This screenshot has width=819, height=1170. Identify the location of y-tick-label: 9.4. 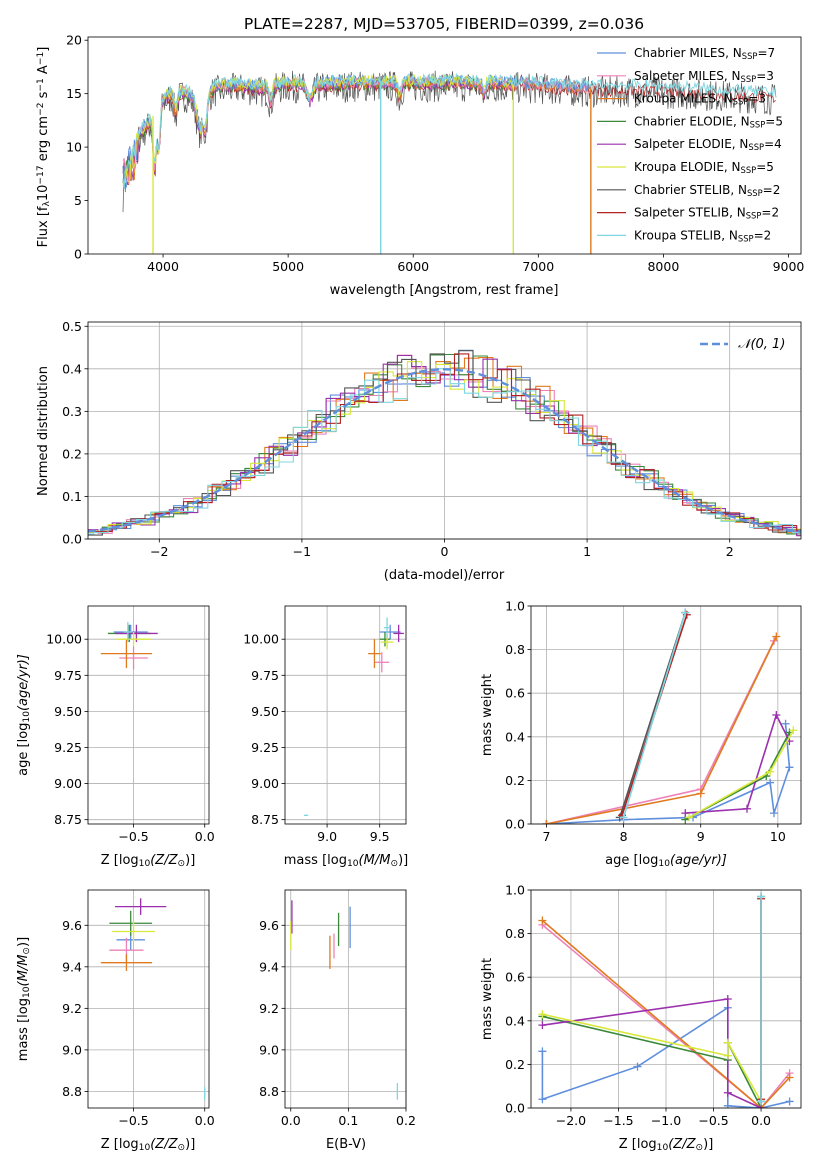
(72, 966).